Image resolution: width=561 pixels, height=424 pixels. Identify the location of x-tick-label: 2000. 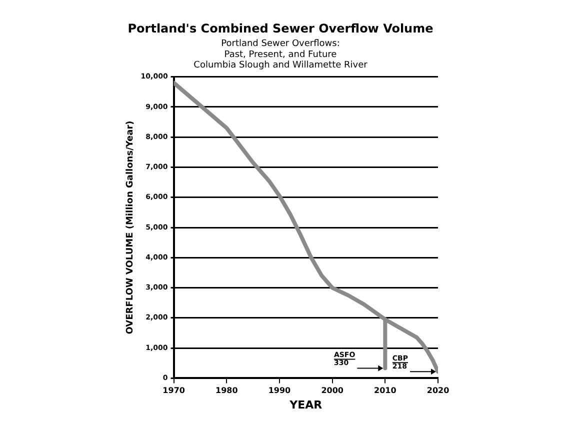
(332, 391).